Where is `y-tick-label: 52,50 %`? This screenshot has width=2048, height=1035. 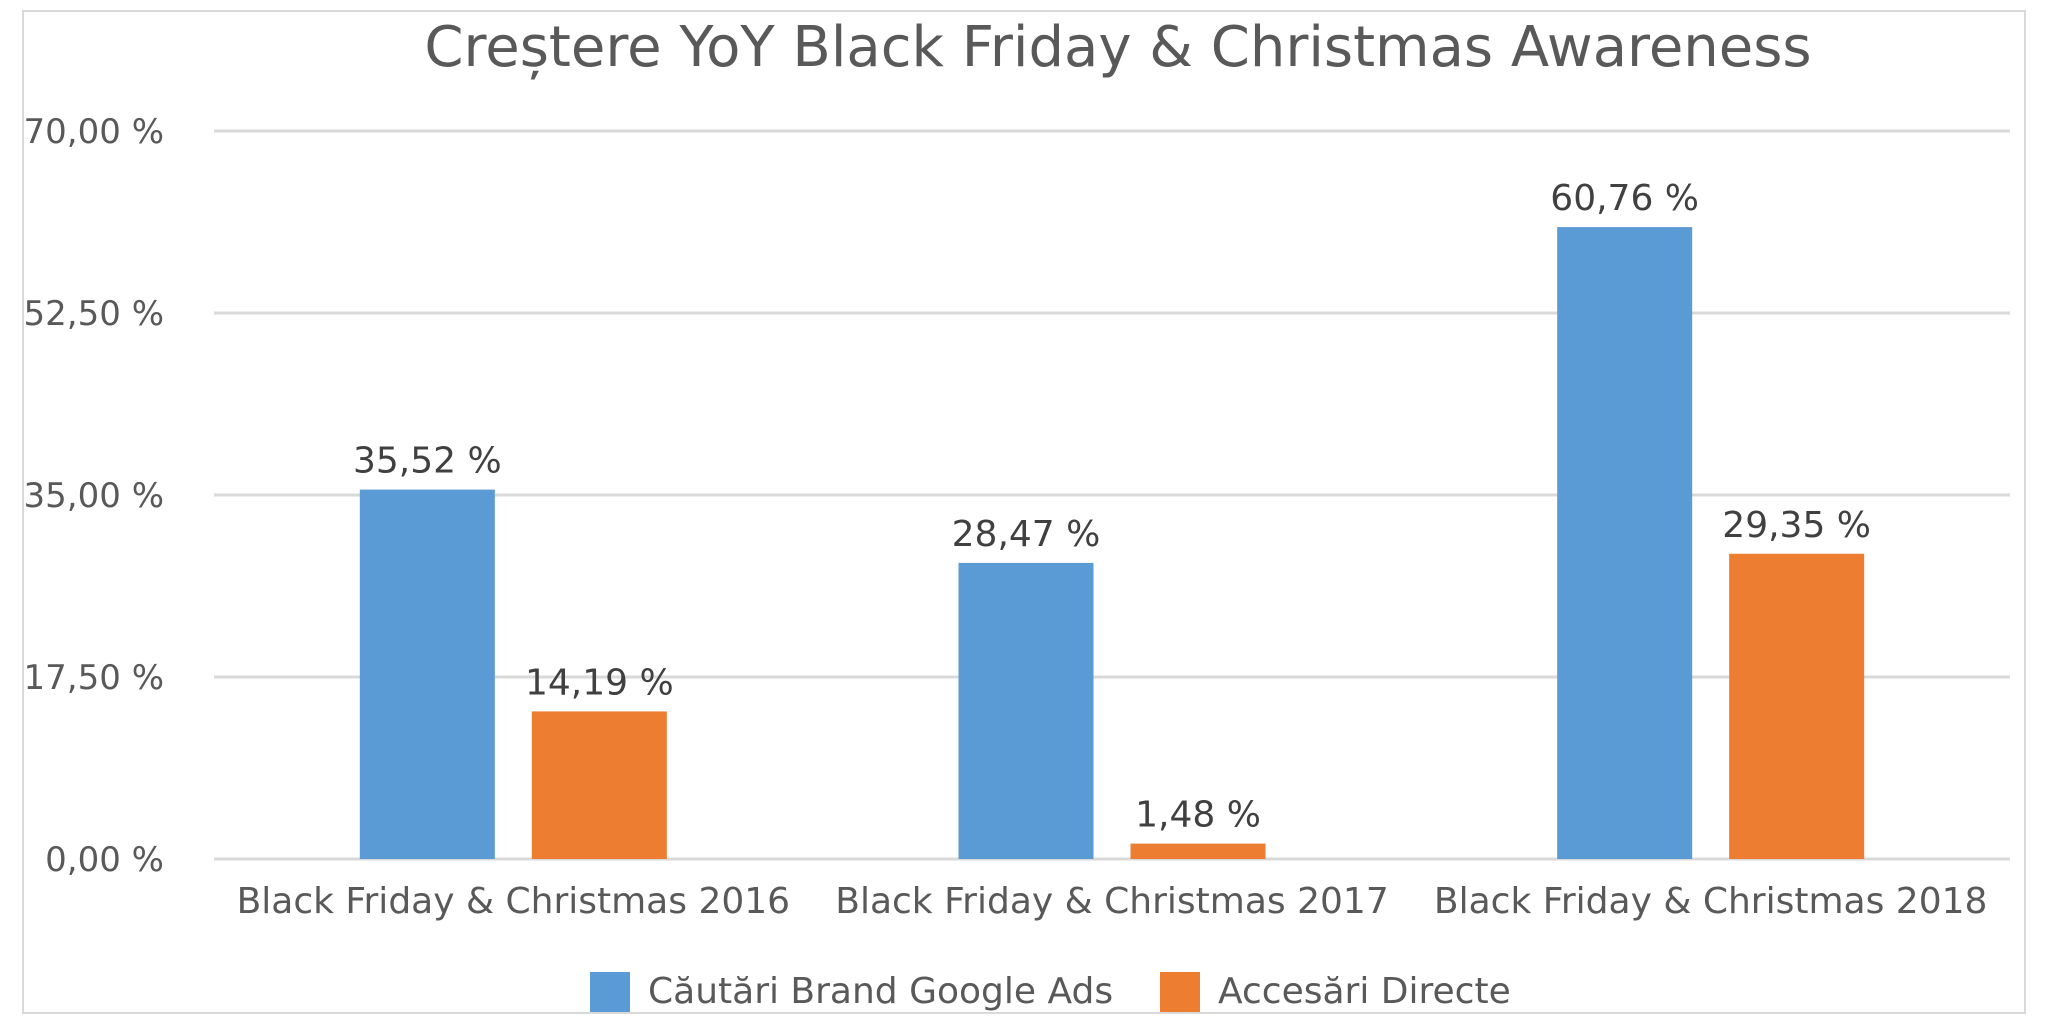
y-tick-label: 52,50 % is located at coordinates (94, 314).